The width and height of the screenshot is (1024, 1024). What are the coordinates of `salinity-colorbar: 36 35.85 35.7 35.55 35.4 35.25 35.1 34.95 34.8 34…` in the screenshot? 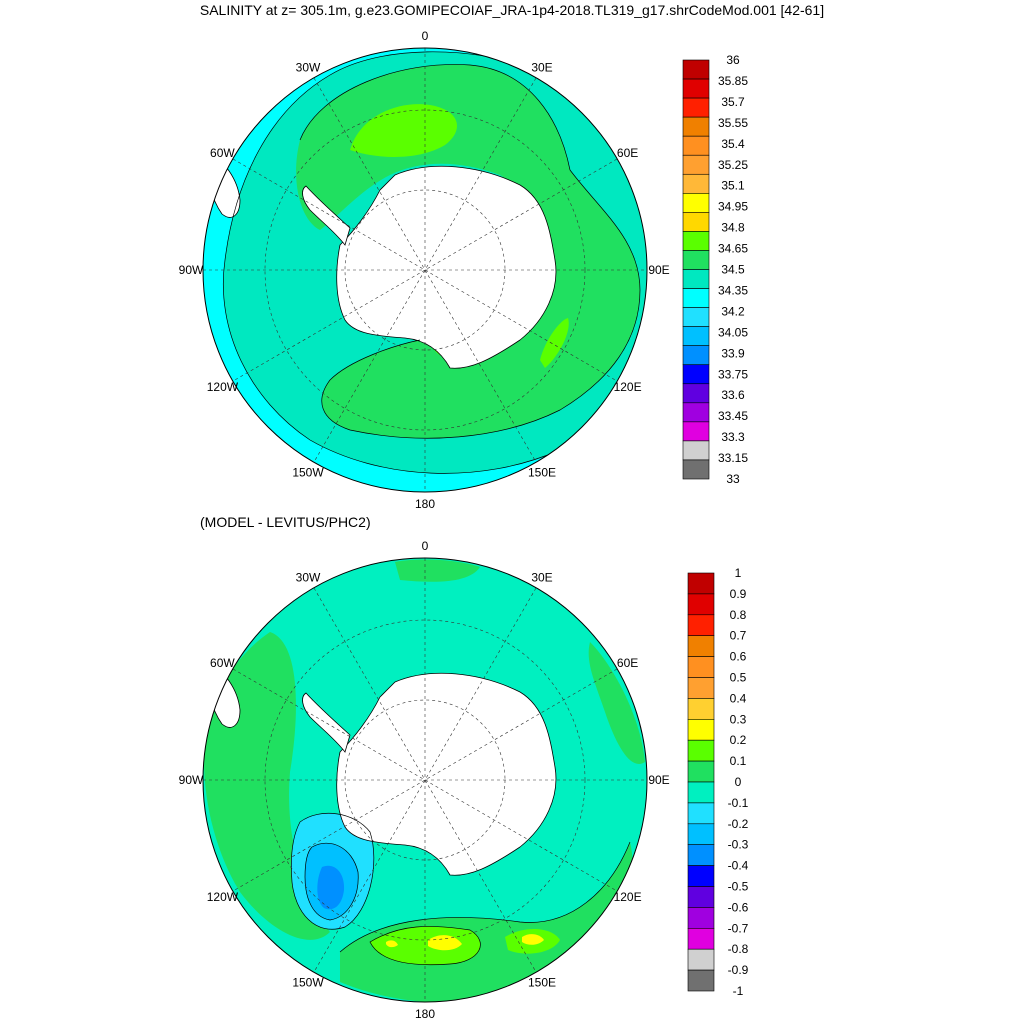 It's located at (715, 269).